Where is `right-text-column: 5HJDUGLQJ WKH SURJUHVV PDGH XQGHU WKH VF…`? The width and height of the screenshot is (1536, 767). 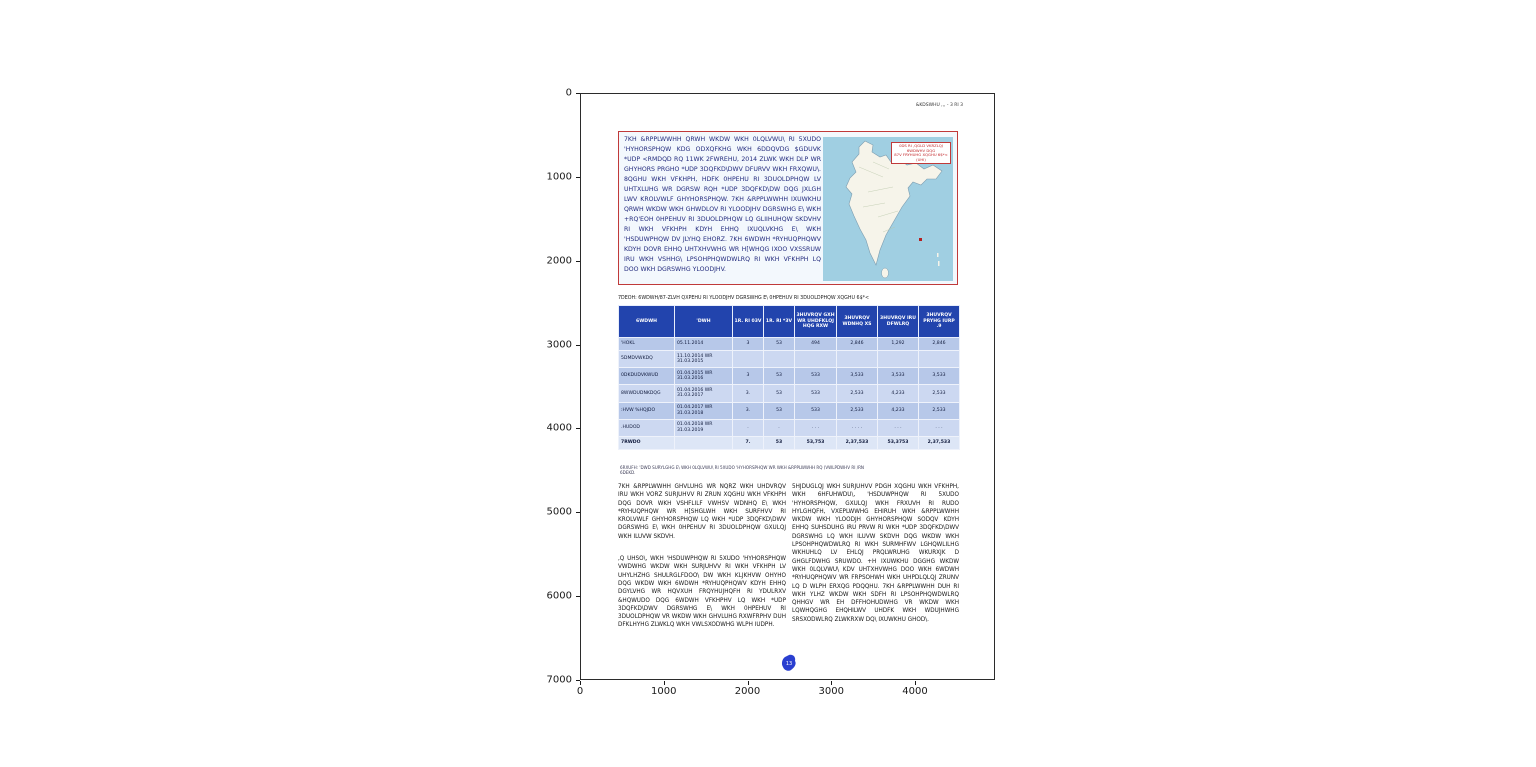 right-text-column: 5HJDUGLQJ WKH SURJUHVV PDGH XQGHU WKH VF… is located at coordinates (875, 553).